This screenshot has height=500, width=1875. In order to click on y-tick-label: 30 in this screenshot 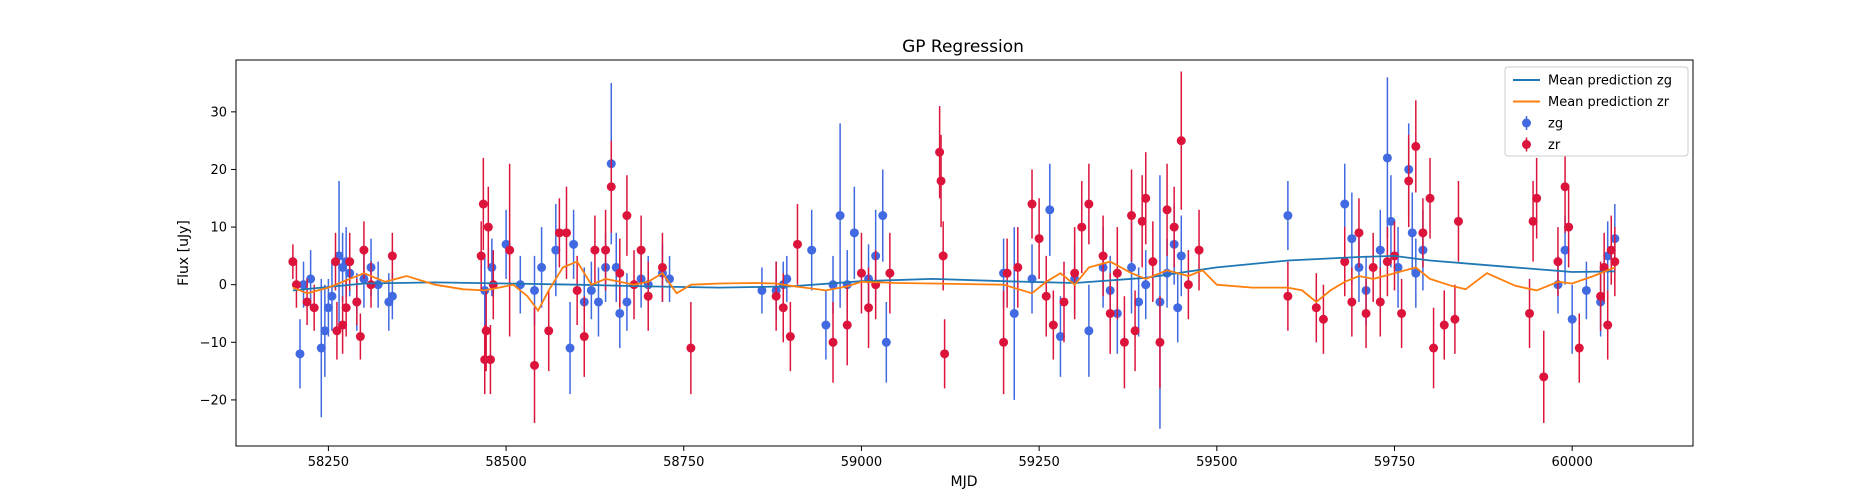, I will do `click(218, 112)`.